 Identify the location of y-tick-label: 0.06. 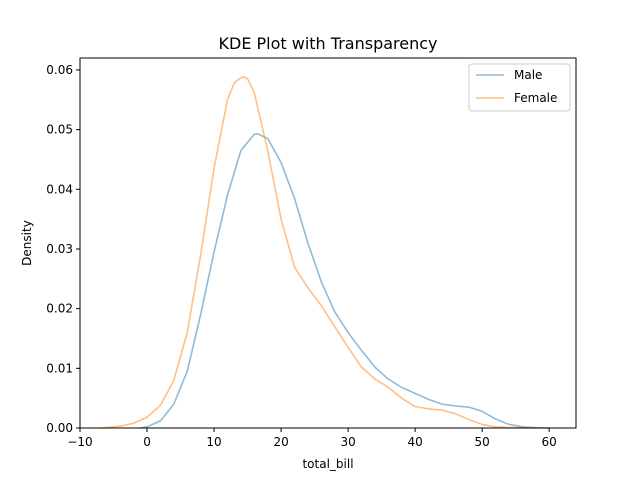
(59, 70).